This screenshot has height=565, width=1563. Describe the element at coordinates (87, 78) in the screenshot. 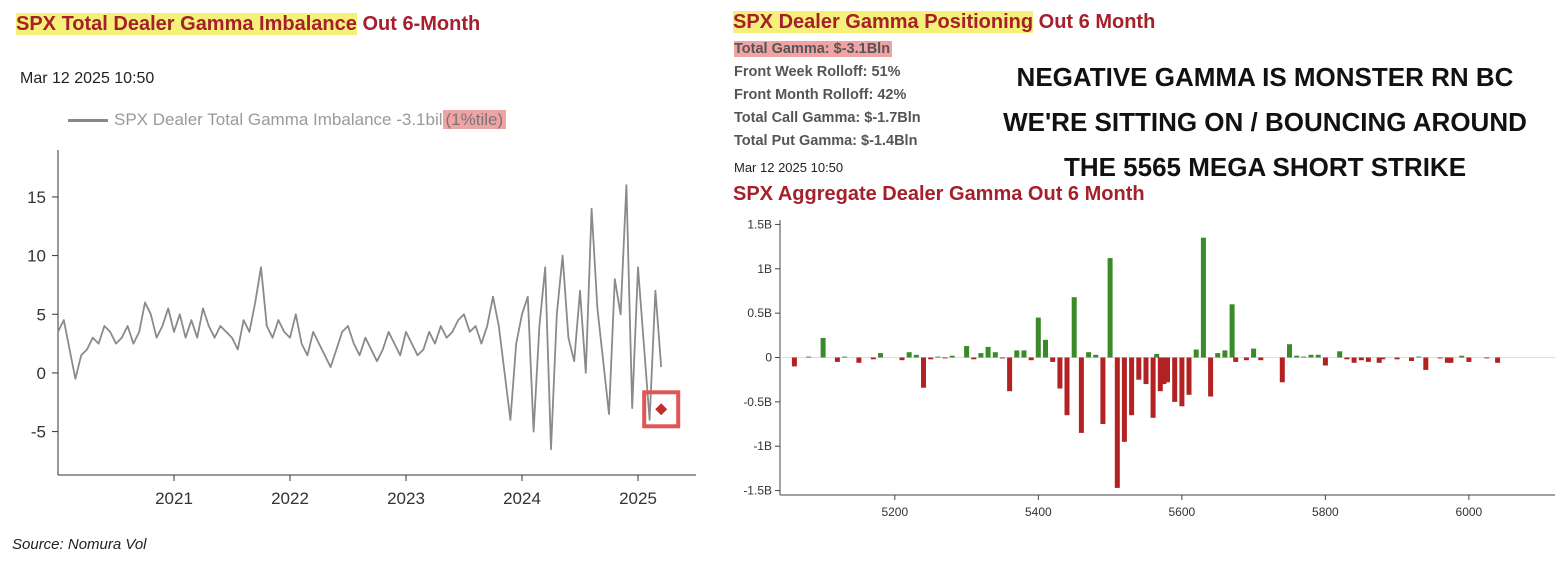

I see `left-timestamp: Mar 12 2025 10:50` at that location.